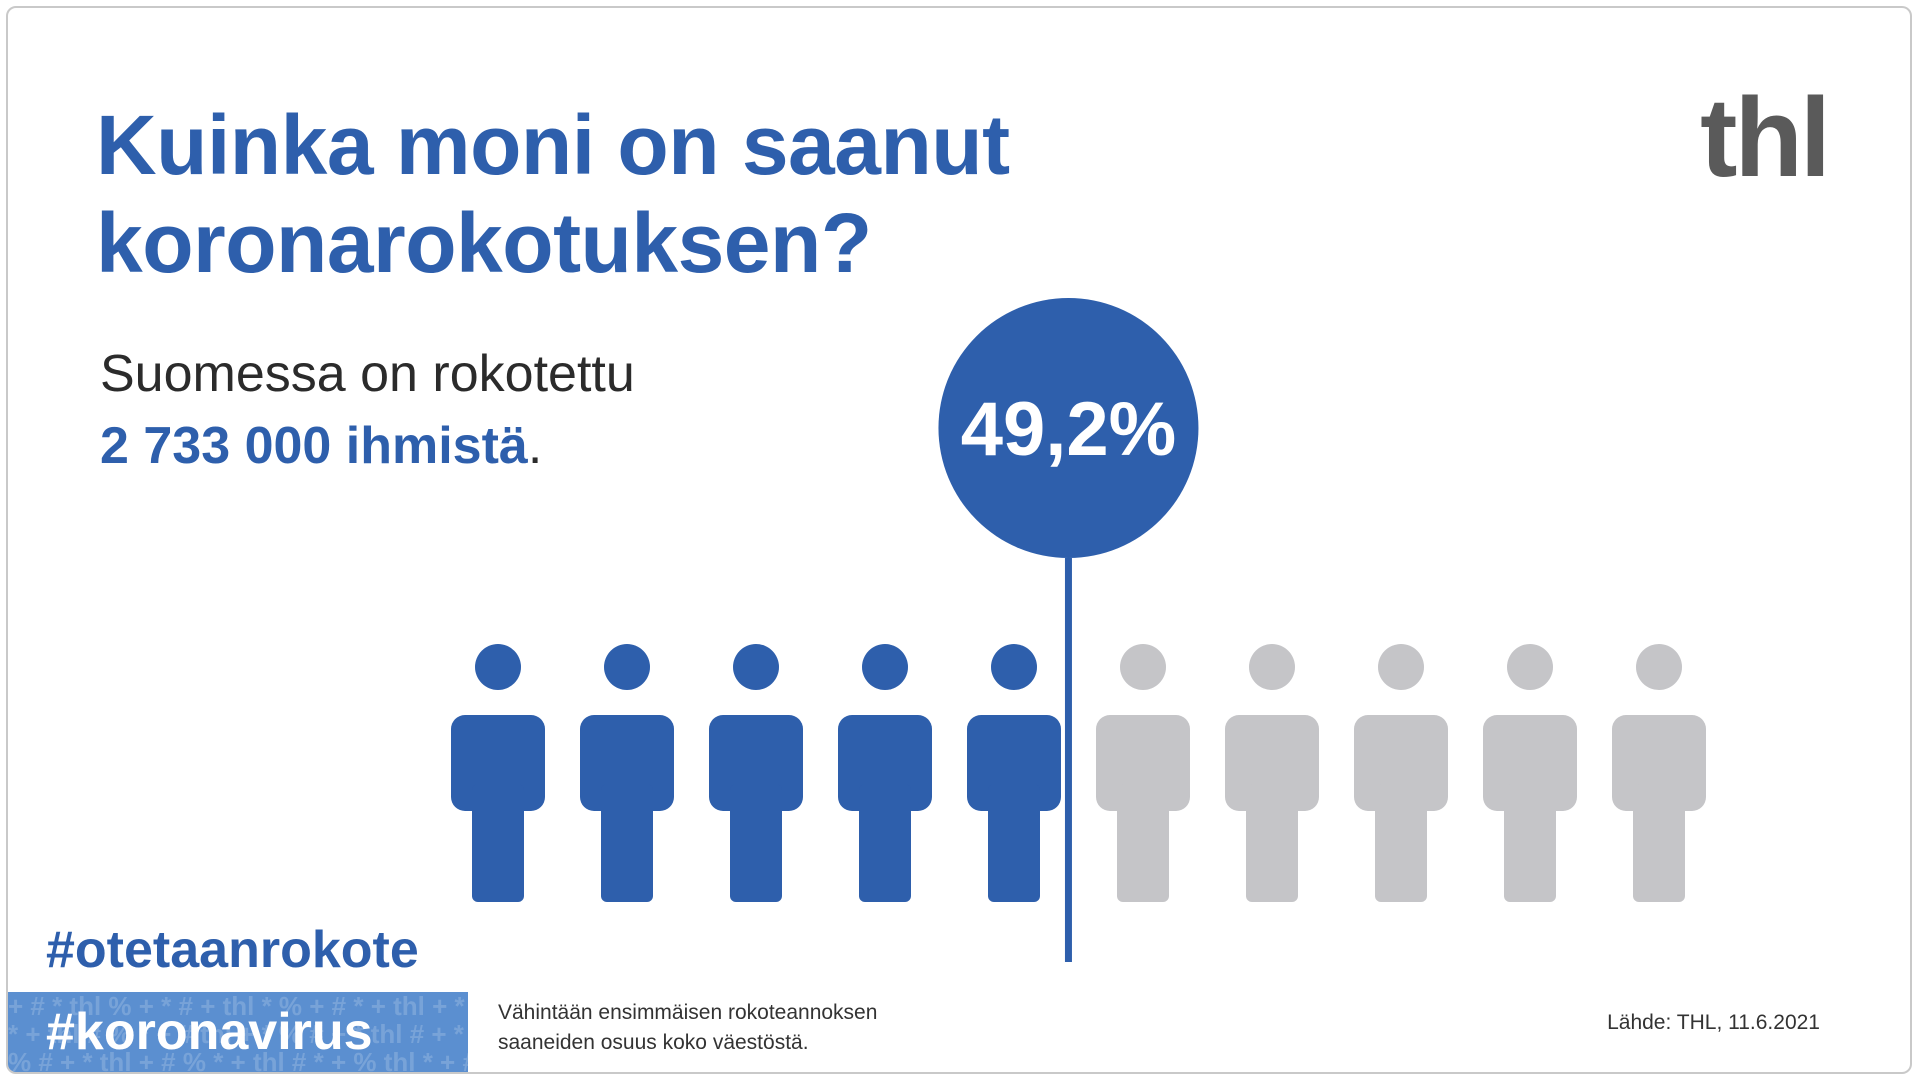 This screenshot has width=1920, height=1080. Describe the element at coordinates (1765, 137) in the screenshot. I see `thl-logo: thl` at that location.